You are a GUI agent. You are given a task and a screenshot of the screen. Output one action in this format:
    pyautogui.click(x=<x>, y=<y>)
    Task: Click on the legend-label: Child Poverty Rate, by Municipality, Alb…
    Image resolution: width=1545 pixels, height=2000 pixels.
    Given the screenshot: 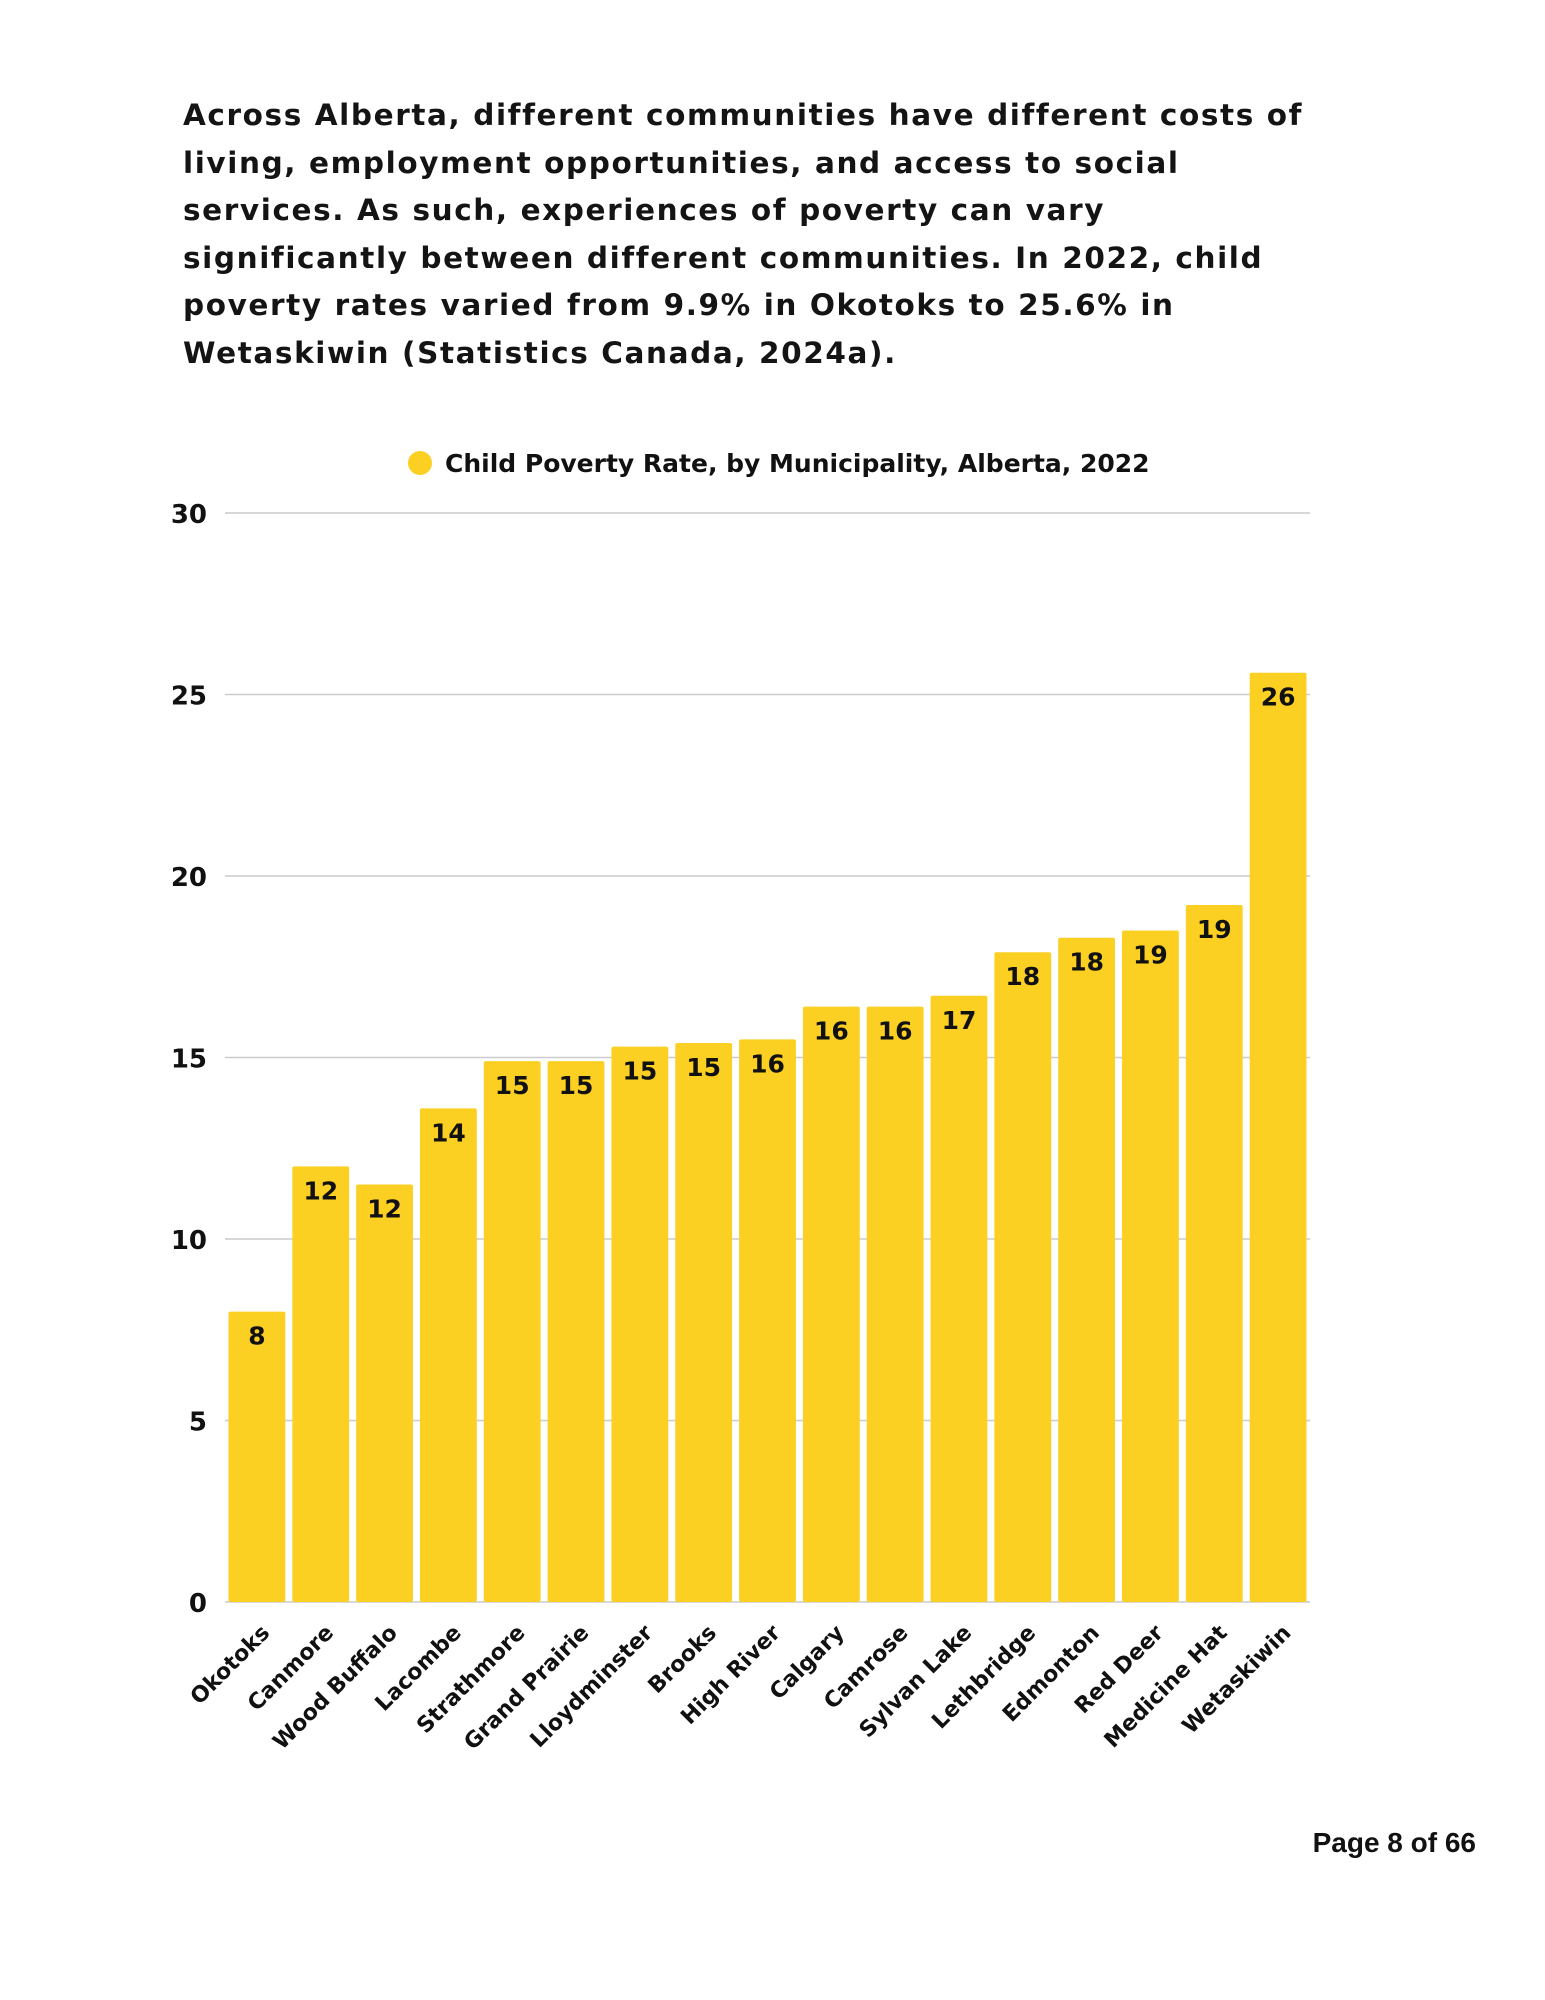 What is the action you would take?
    pyautogui.click(x=797, y=463)
    